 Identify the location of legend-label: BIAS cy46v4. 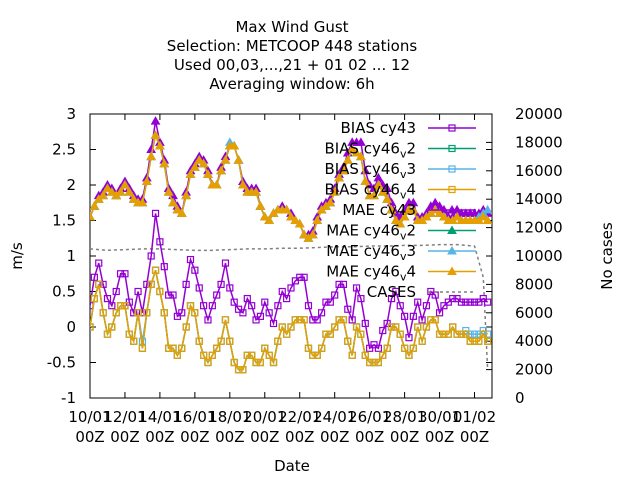
(370, 191).